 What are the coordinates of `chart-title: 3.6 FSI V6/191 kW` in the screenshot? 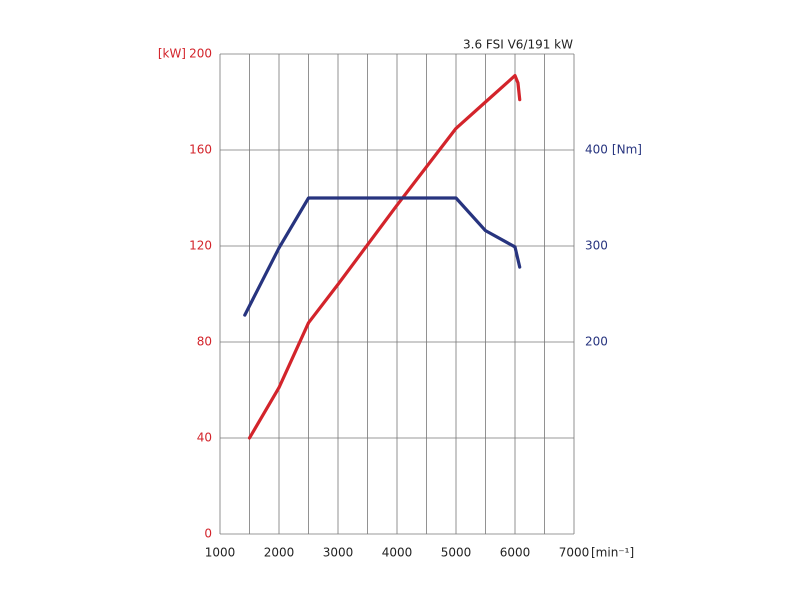 It's located at (518, 45).